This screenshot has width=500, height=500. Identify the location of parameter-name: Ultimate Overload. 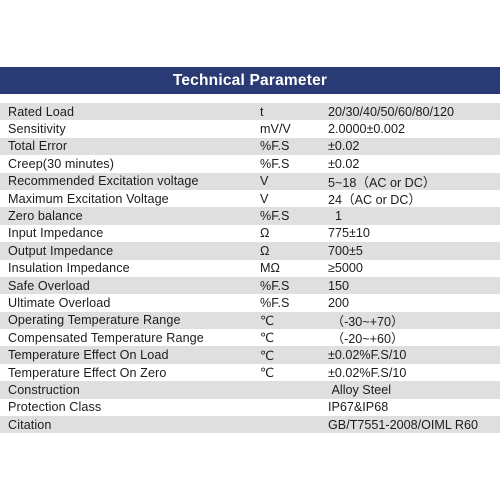
(59, 302).